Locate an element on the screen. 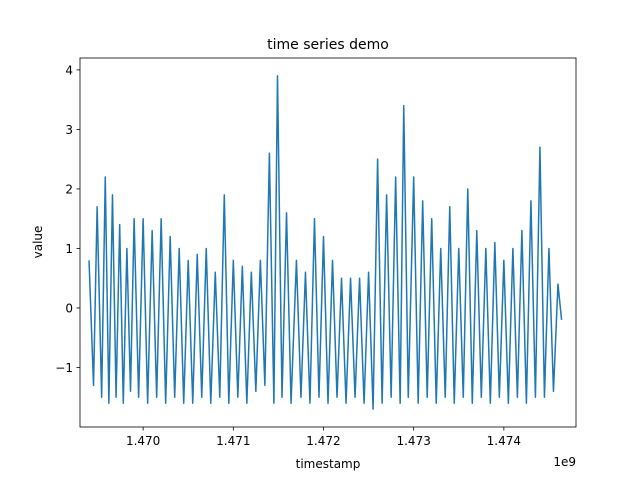  y-tick-label: 3 is located at coordinates (69, 130).